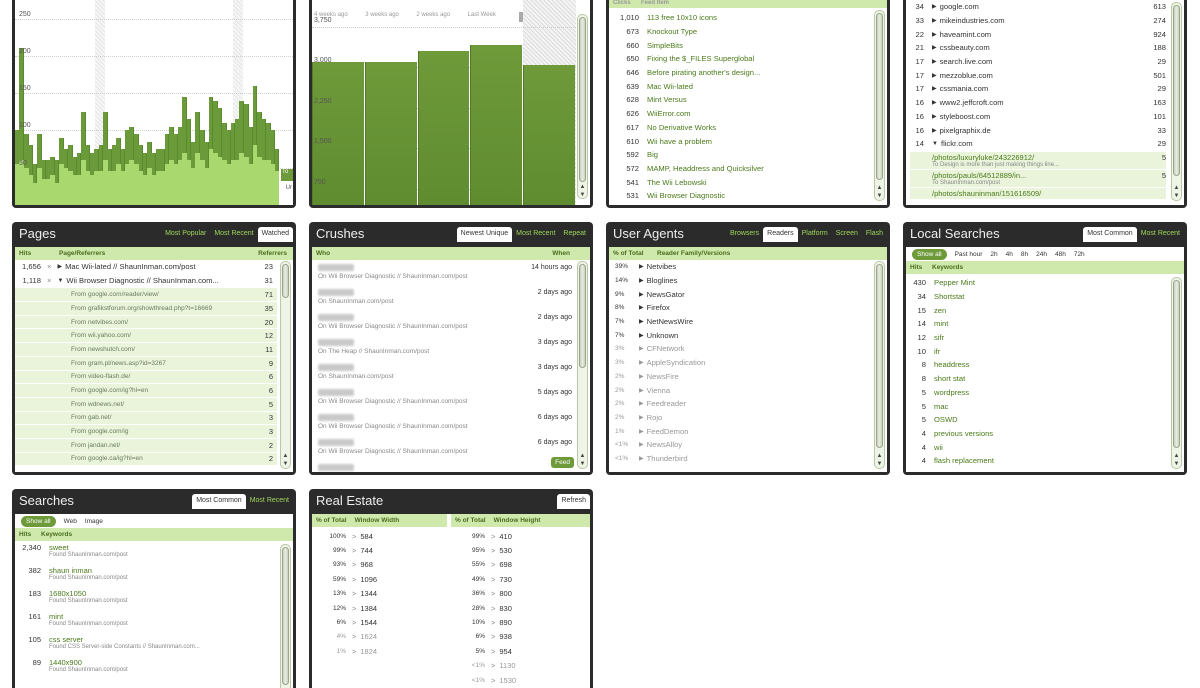 The image size is (1200, 688). I want to click on referrer-domain: pixelgraphix.de, so click(965, 130).